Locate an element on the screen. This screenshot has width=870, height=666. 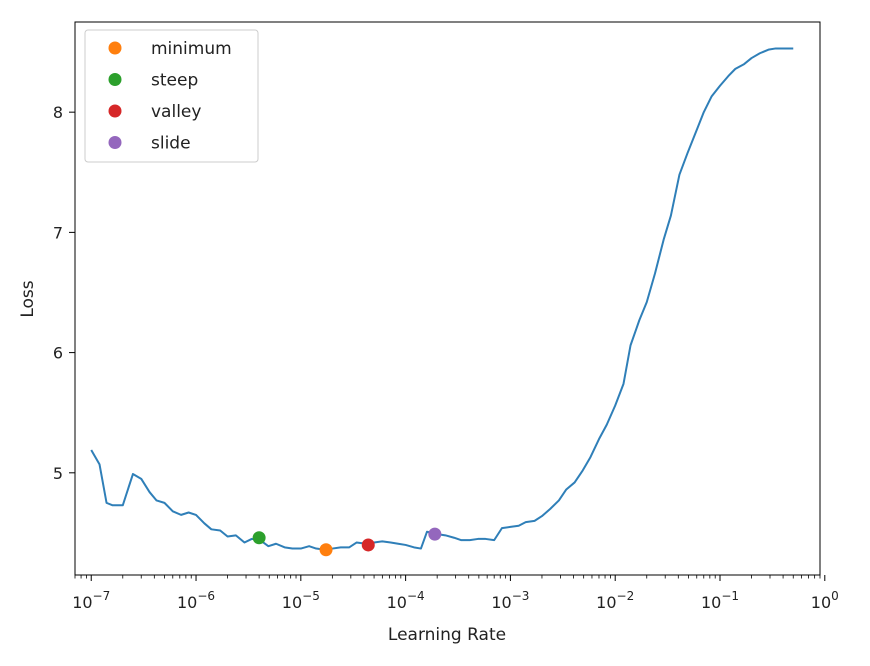
x-tick-label: 10⁻⁵ is located at coordinates (301, 600).